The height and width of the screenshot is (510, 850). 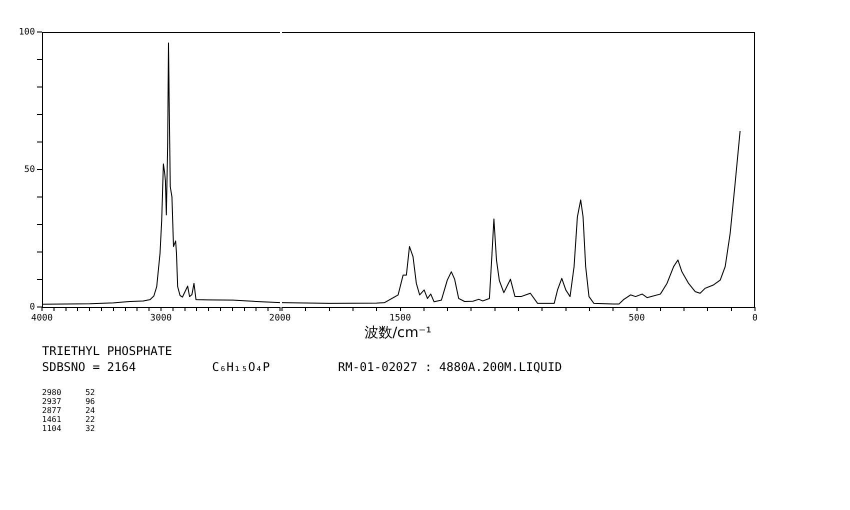 I want to click on y-tick-label: 50, so click(x=29, y=169).